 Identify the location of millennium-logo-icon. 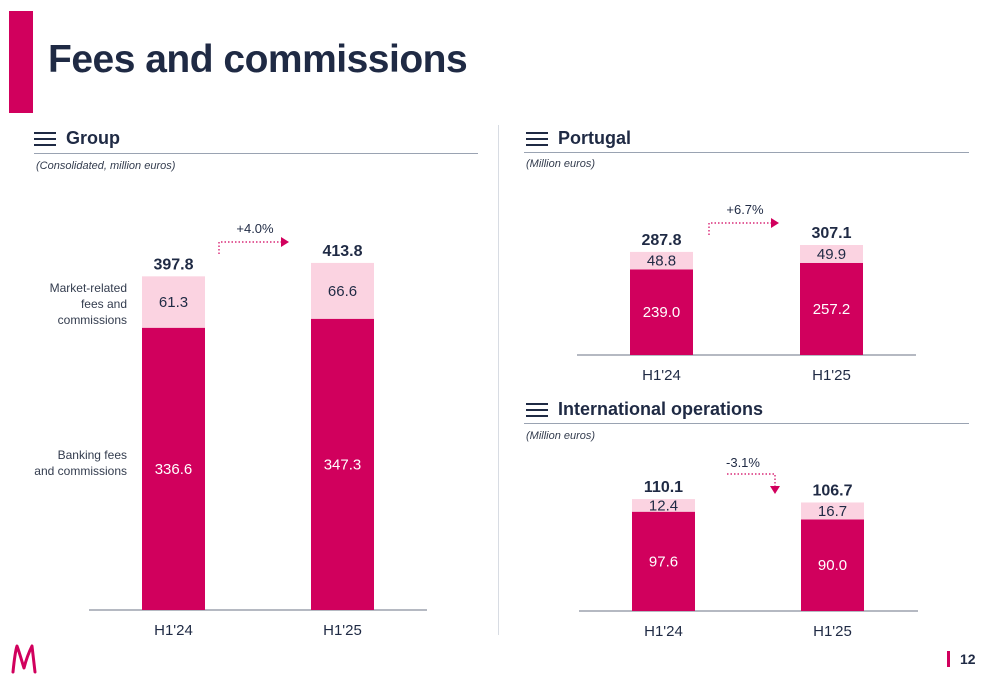
(24, 659).